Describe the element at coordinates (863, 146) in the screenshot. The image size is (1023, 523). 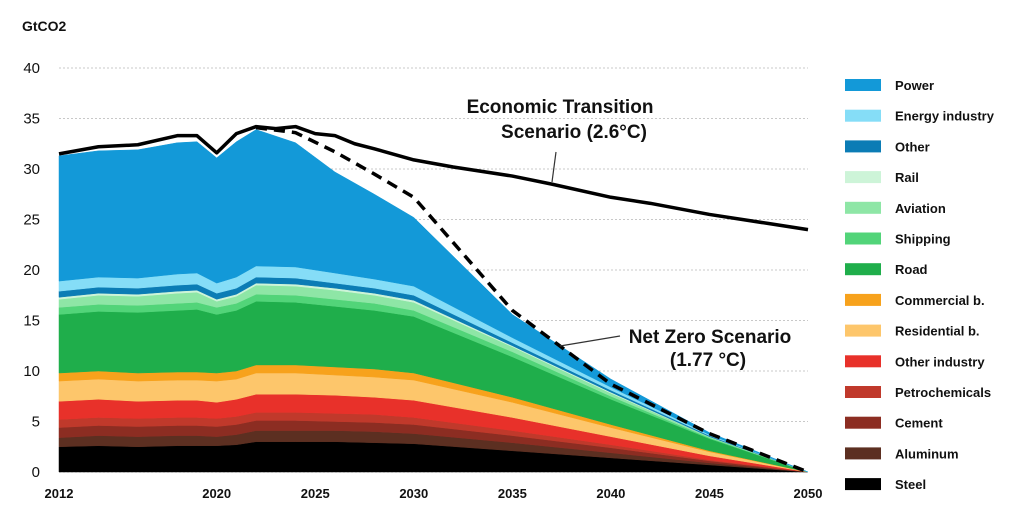
I see `legend-swatch-other` at that location.